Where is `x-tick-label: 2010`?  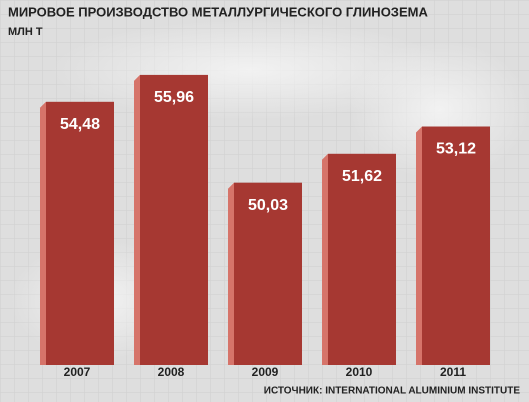
x-tick-label: 2010 is located at coordinates (359, 372).